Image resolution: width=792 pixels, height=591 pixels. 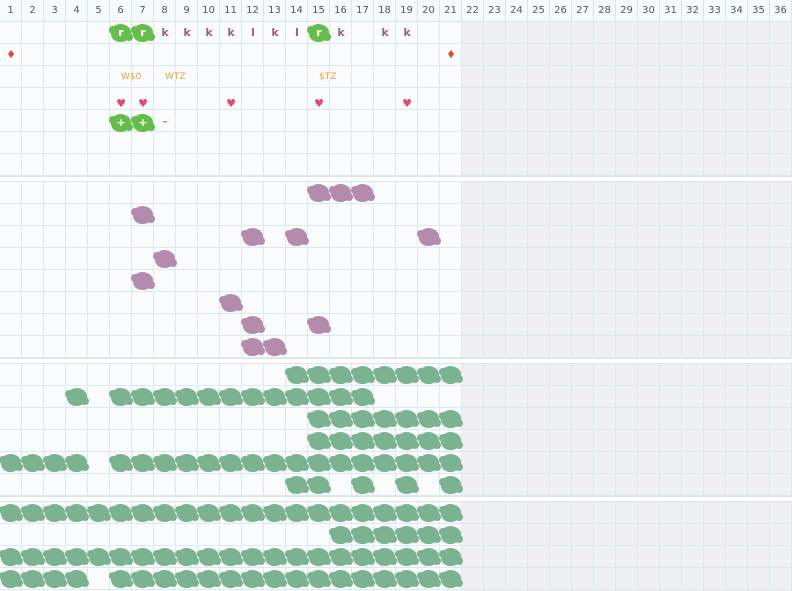 I want to click on column-header-6: 6, so click(x=121, y=11).